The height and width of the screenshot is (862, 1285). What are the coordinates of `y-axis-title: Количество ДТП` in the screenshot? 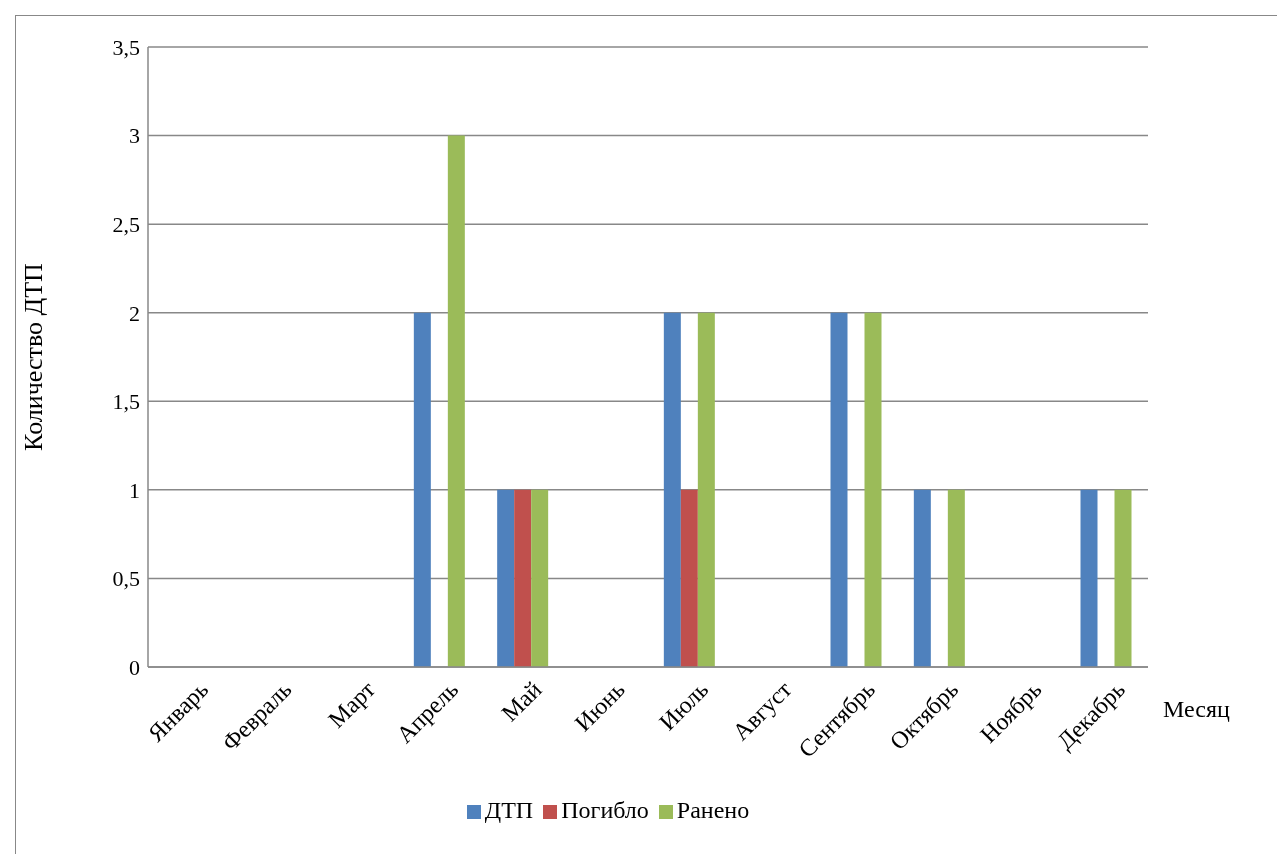 It's located at (34, 356).